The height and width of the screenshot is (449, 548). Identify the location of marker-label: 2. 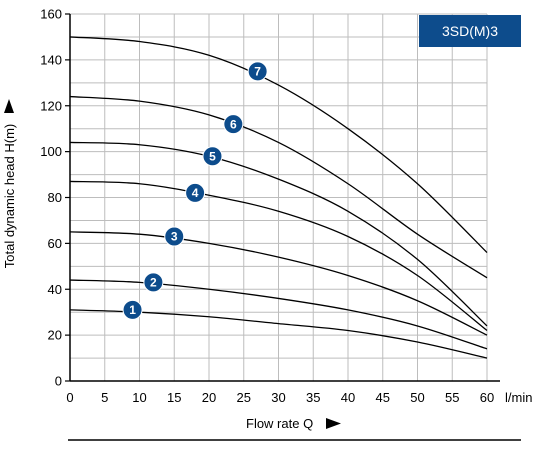
(153, 283).